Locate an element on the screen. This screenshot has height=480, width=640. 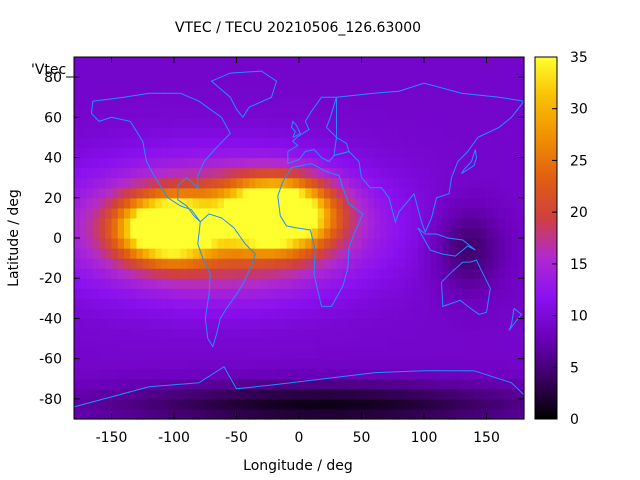
colorbar-tick-label: 0 is located at coordinates (574, 420).